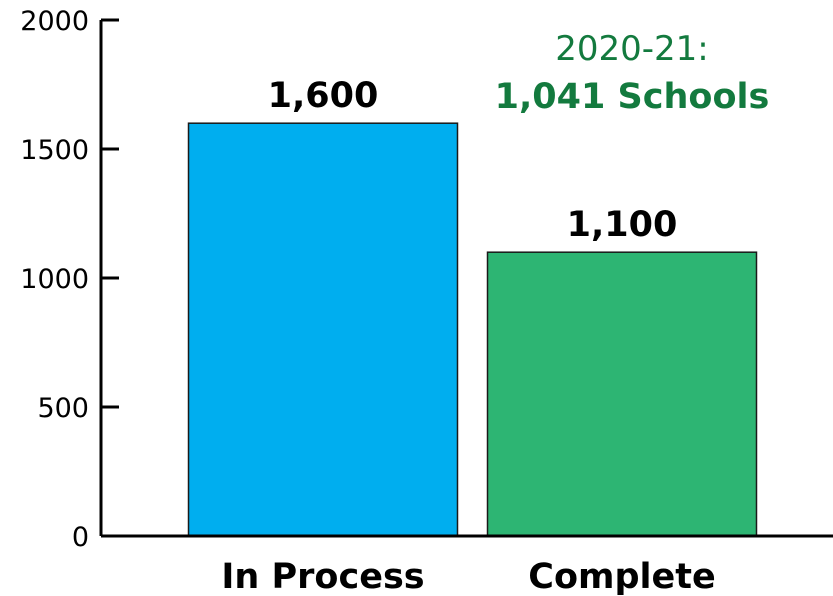 The width and height of the screenshot is (833, 596). Describe the element at coordinates (322, 576) in the screenshot. I see `x-category-label: In Process` at that location.